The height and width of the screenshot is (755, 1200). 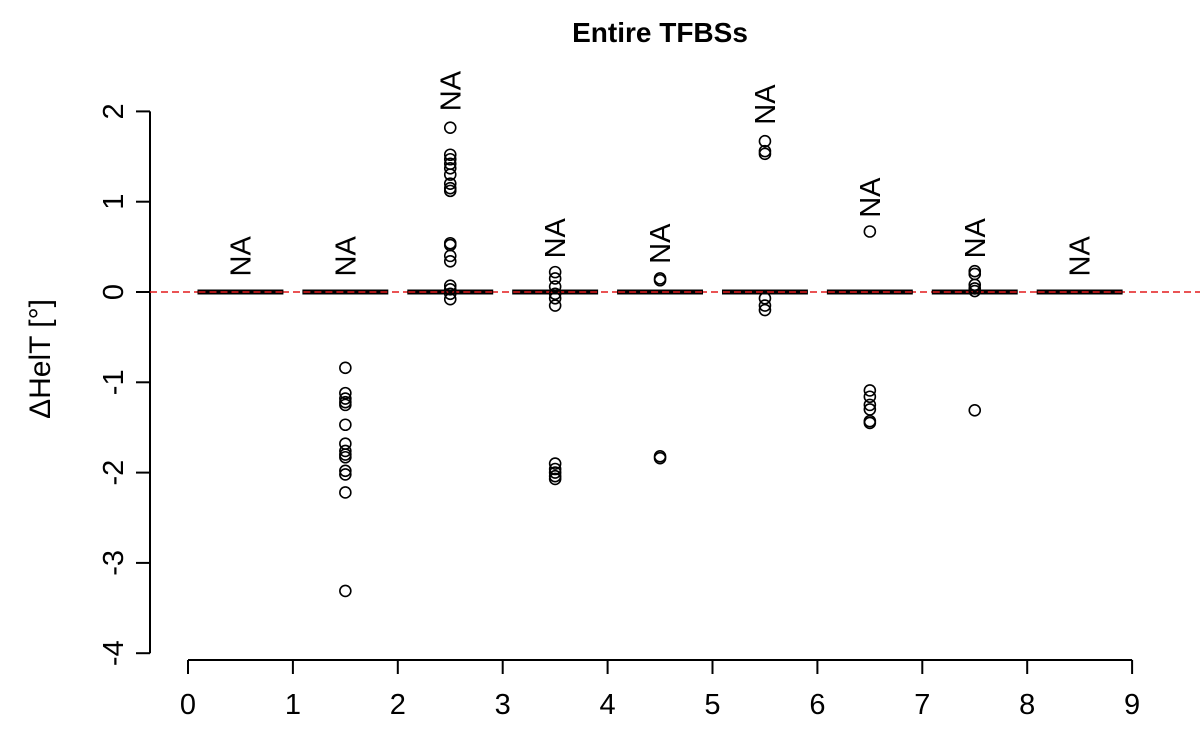 What do you see at coordinates (114, 111) in the screenshot?
I see `y-tick-label: 2` at bounding box center [114, 111].